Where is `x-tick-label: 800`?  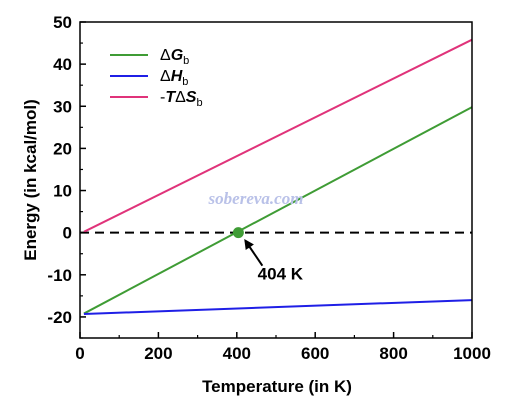 x-tick-label: 800 is located at coordinates (393, 353).